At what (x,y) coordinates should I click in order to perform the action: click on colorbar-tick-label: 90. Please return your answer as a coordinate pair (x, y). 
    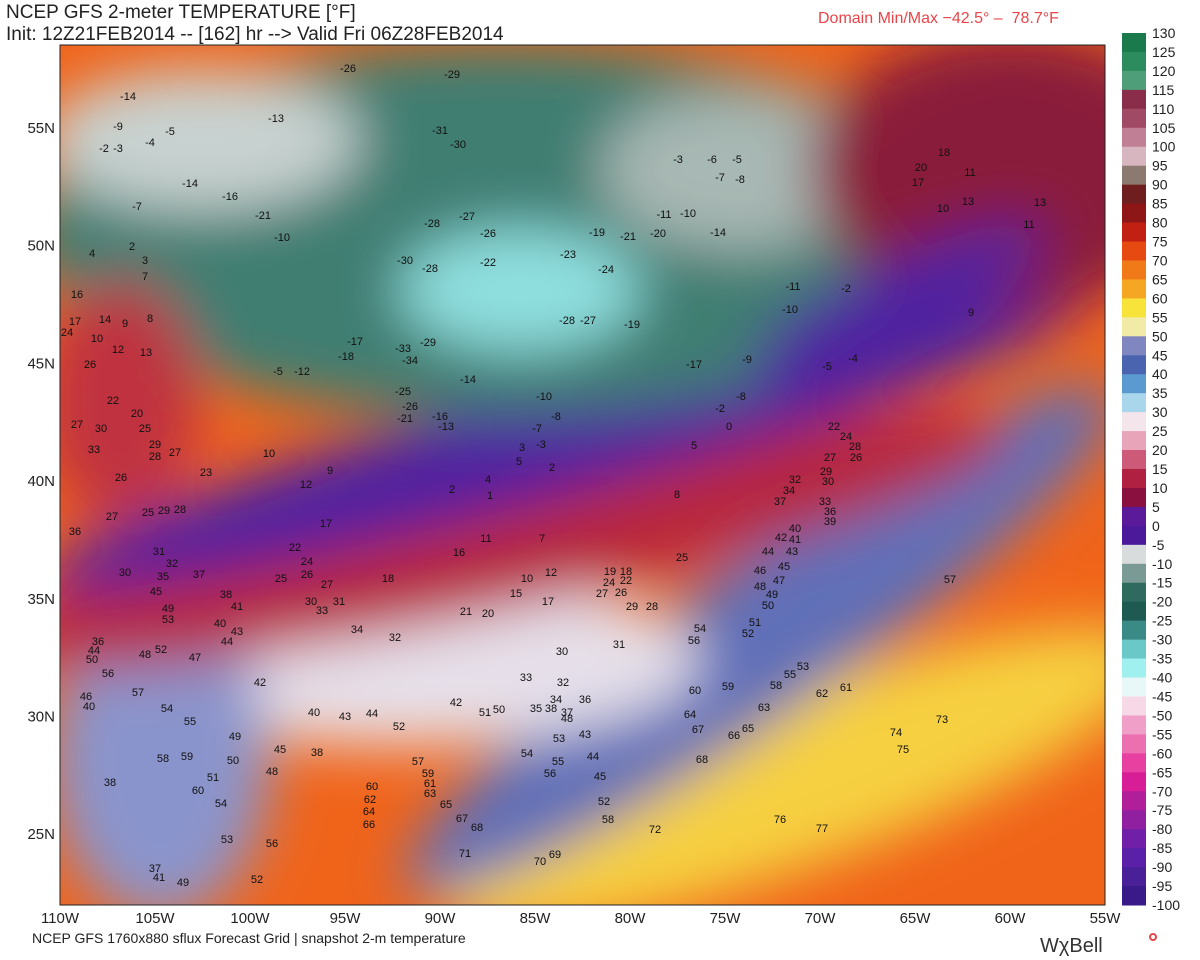
    Looking at the image, I should click on (1160, 185).